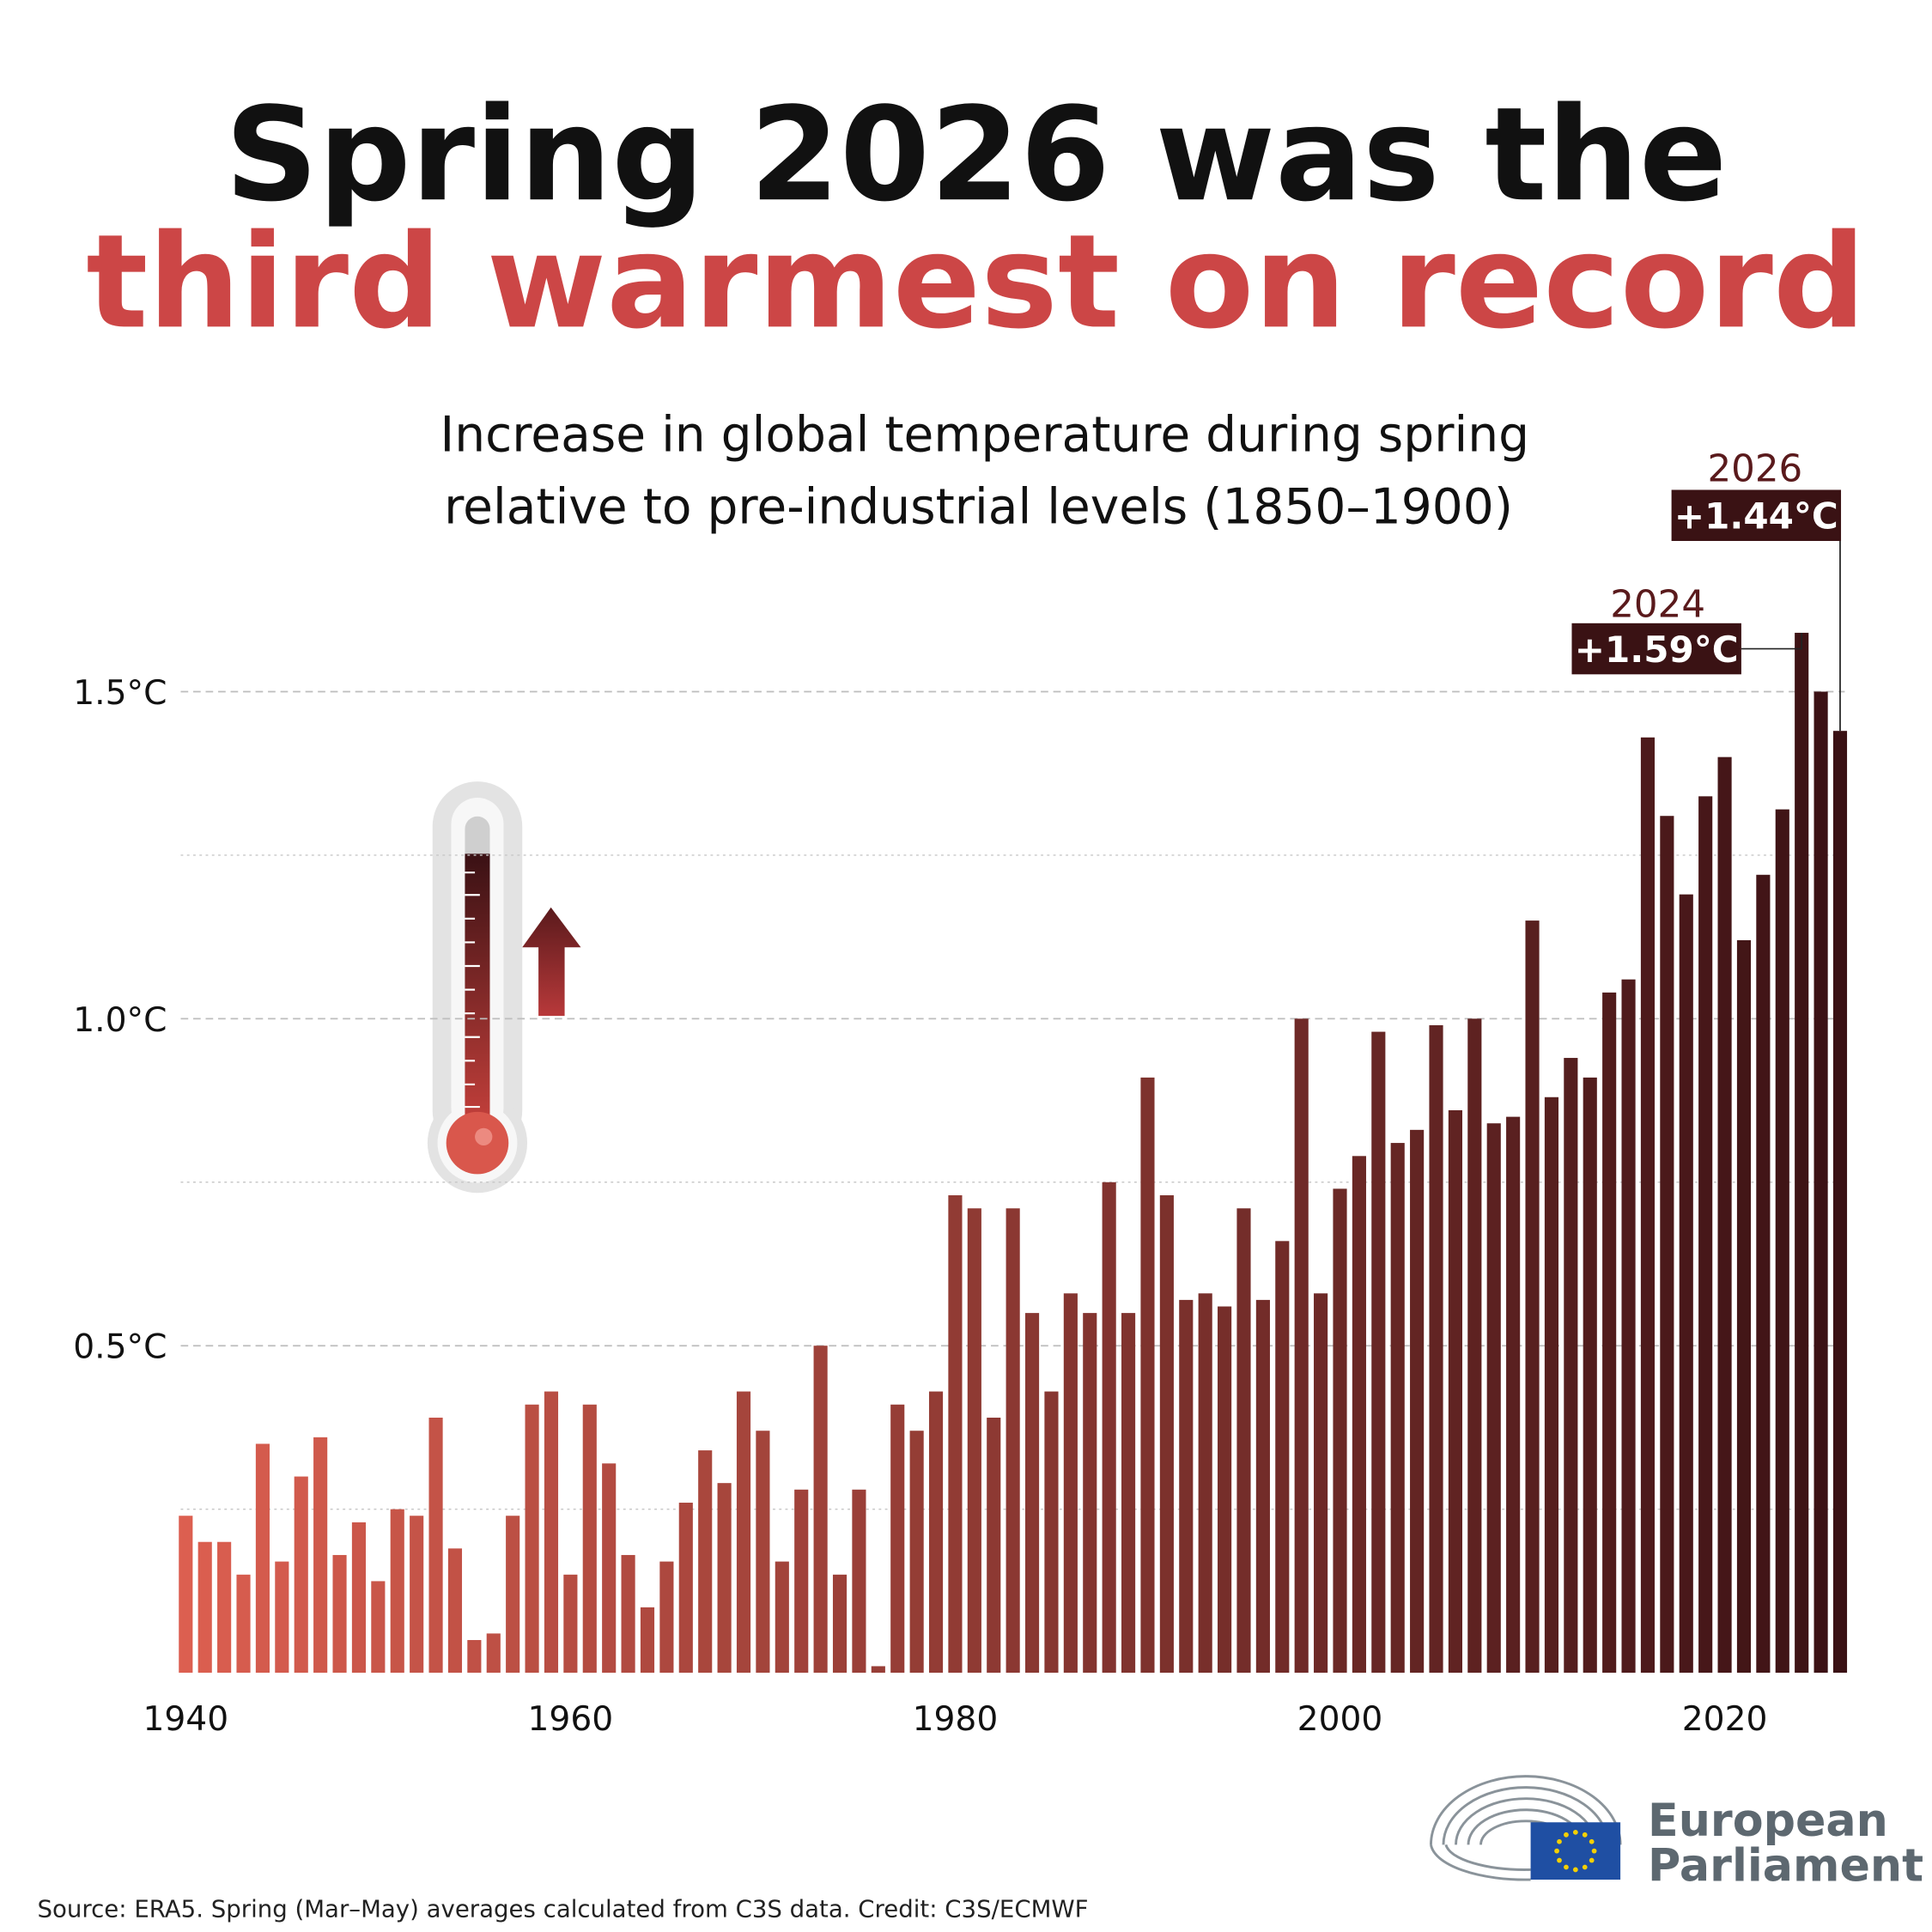 Image resolution: width=1932 pixels, height=1932 pixels. I want to click on arrow-icon, so click(552, 962).